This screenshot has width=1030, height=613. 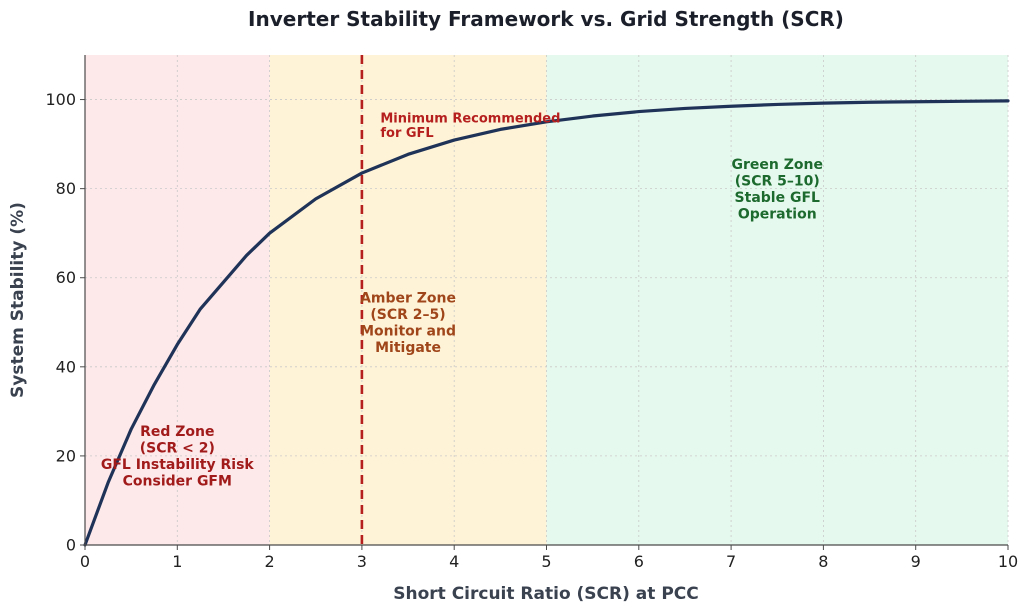 What do you see at coordinates (777, 198) in the screenshot?
I see `zone-label-line: Stable GFL` at bounding box center [777, 198].